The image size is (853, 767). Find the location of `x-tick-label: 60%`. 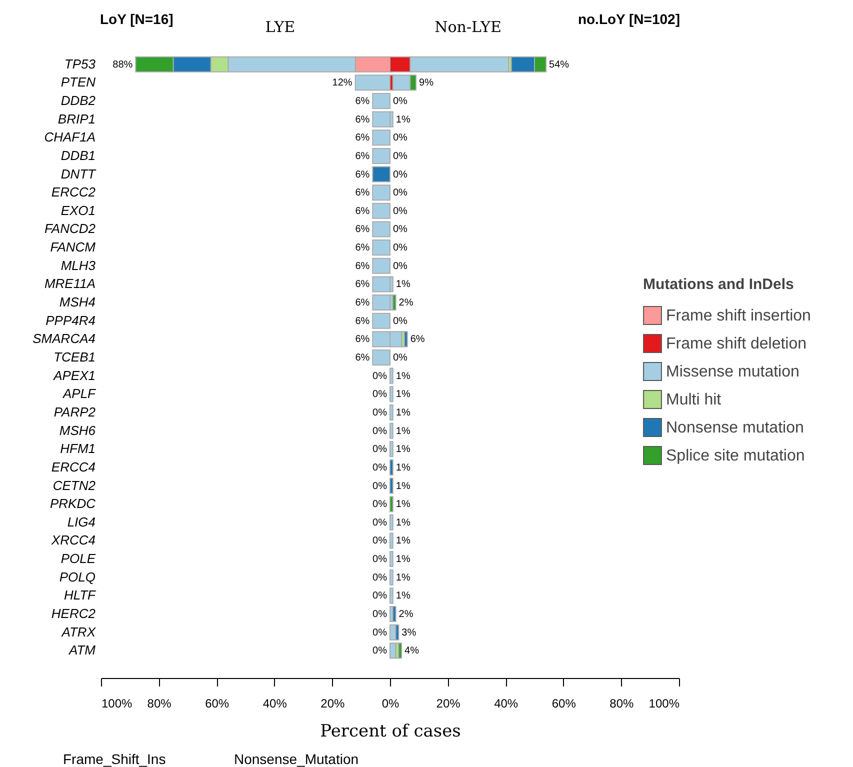

x-tick-label: 60% is located at coordinates (217, 703).